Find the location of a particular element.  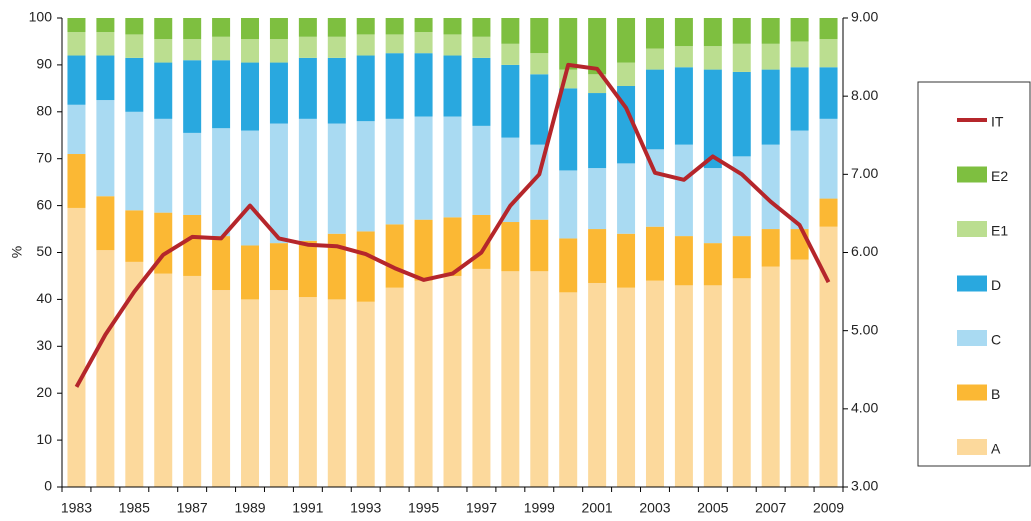

x-tick-label: 1993 is located at coordinates (365, 508).